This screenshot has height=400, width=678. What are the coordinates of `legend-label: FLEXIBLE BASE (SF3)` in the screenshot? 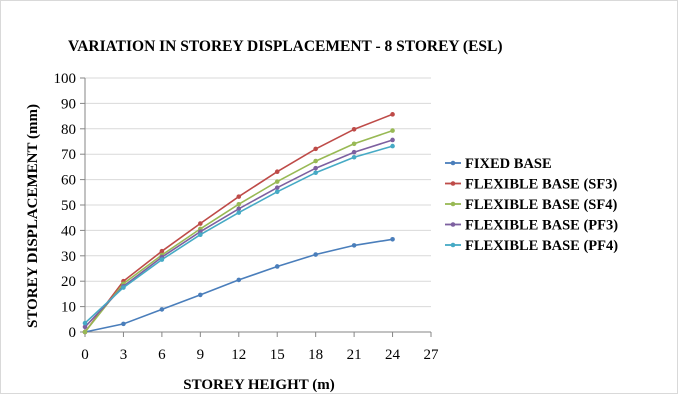 It's located at (541, 185).